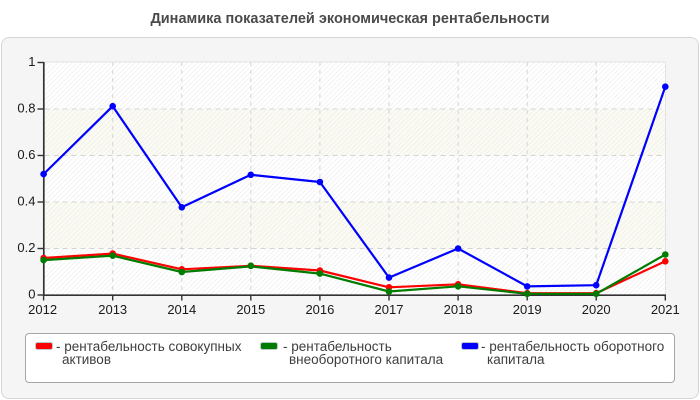  Describe the element at coordinates (112, 309) in the screenshot. I see `svg-text: 2013` at that location.